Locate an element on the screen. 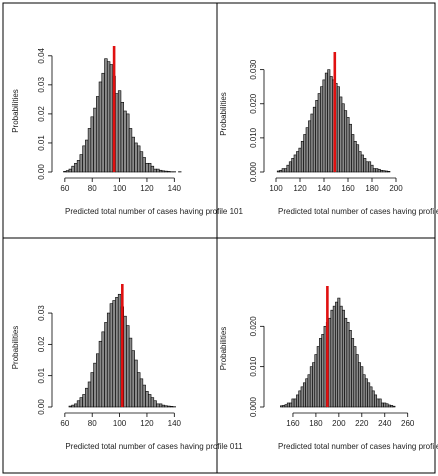 The height and width of the screenshot is (476, 438). x-tick-label: 220 is located at coordinates (362, 423).